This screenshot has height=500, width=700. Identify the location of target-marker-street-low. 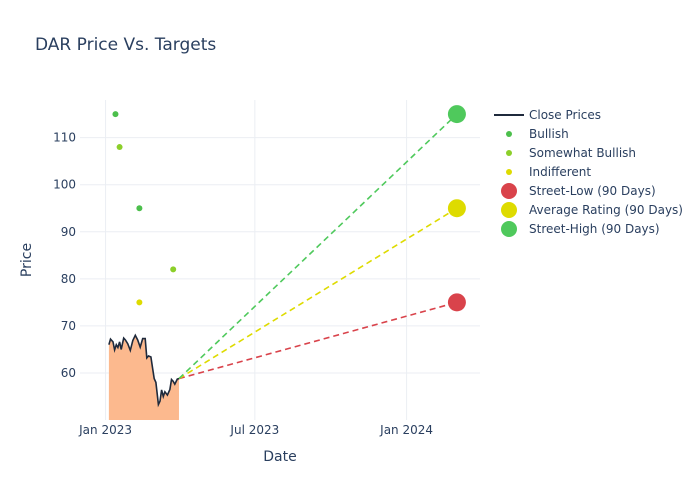
(456, 302).